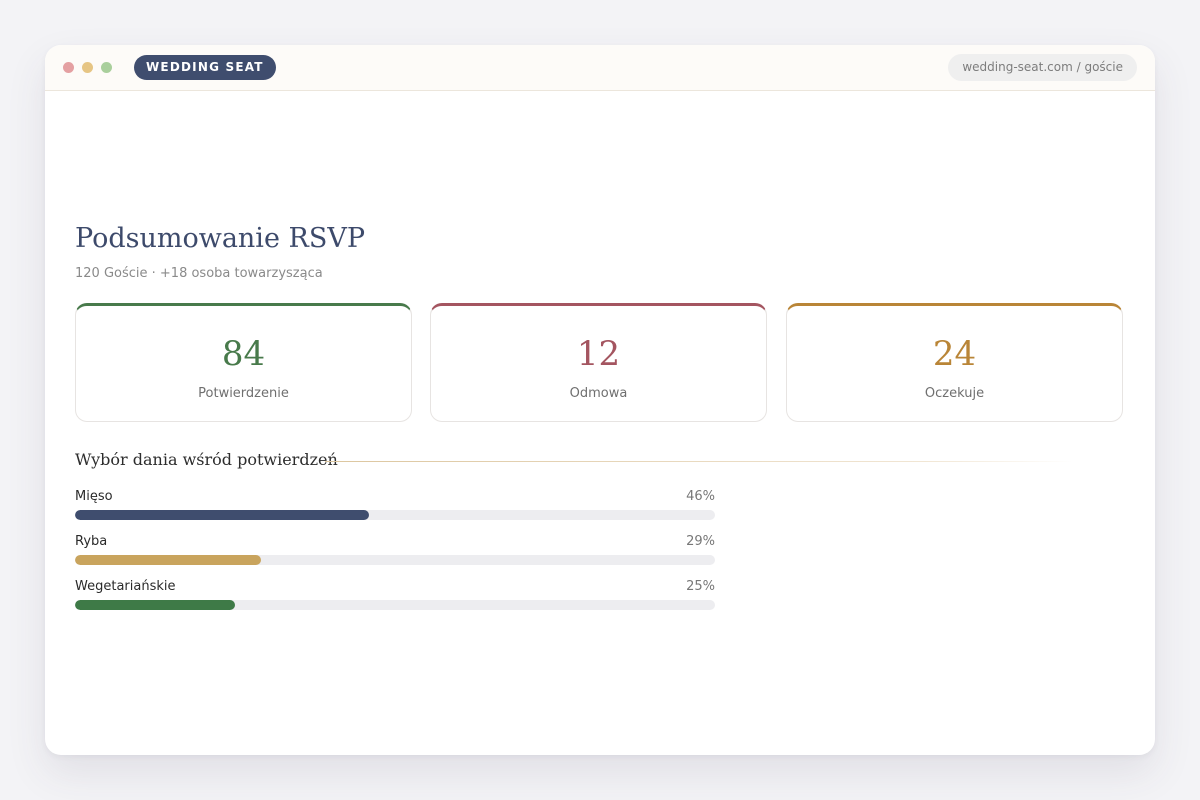  What do you see at coordinates (220, 238) in the screenshot?
I see `page-title: Podsumowanie RSVP` at bounding box center [220, 238].